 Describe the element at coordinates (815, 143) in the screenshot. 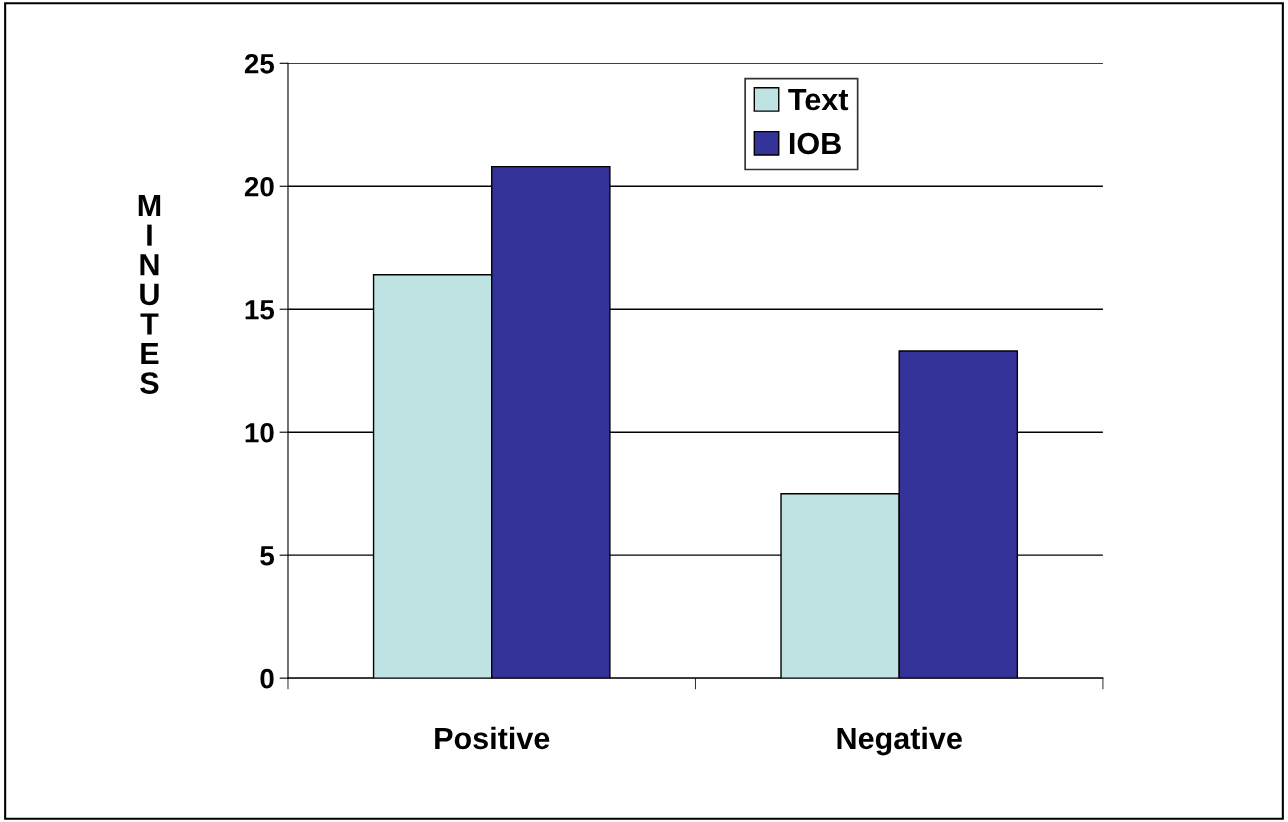

I see `legend-label: IOB` at that location.